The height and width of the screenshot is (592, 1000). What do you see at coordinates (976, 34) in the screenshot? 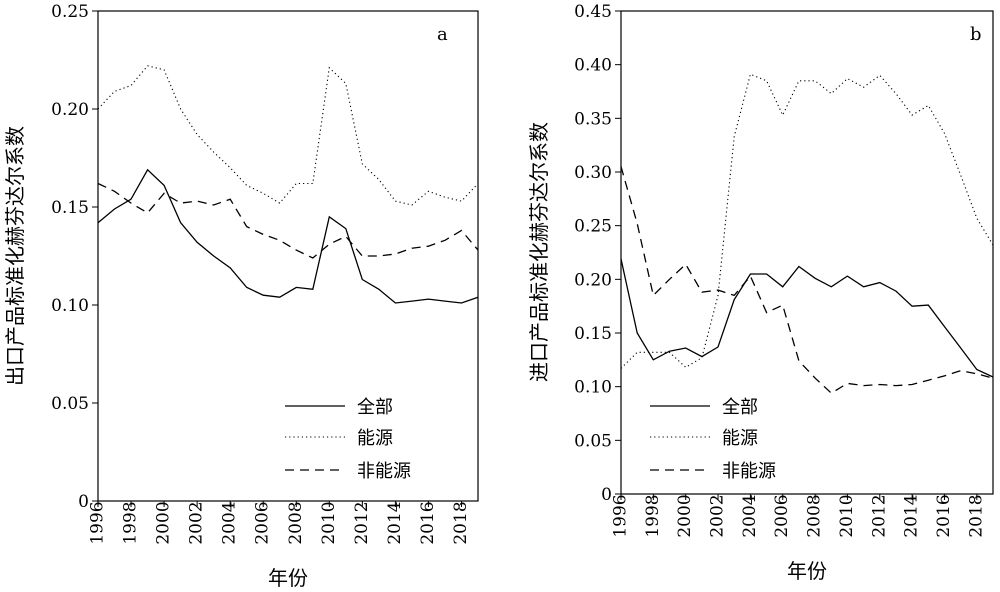
I see `panel-b-letter: b` at bounding box center [976, 34].